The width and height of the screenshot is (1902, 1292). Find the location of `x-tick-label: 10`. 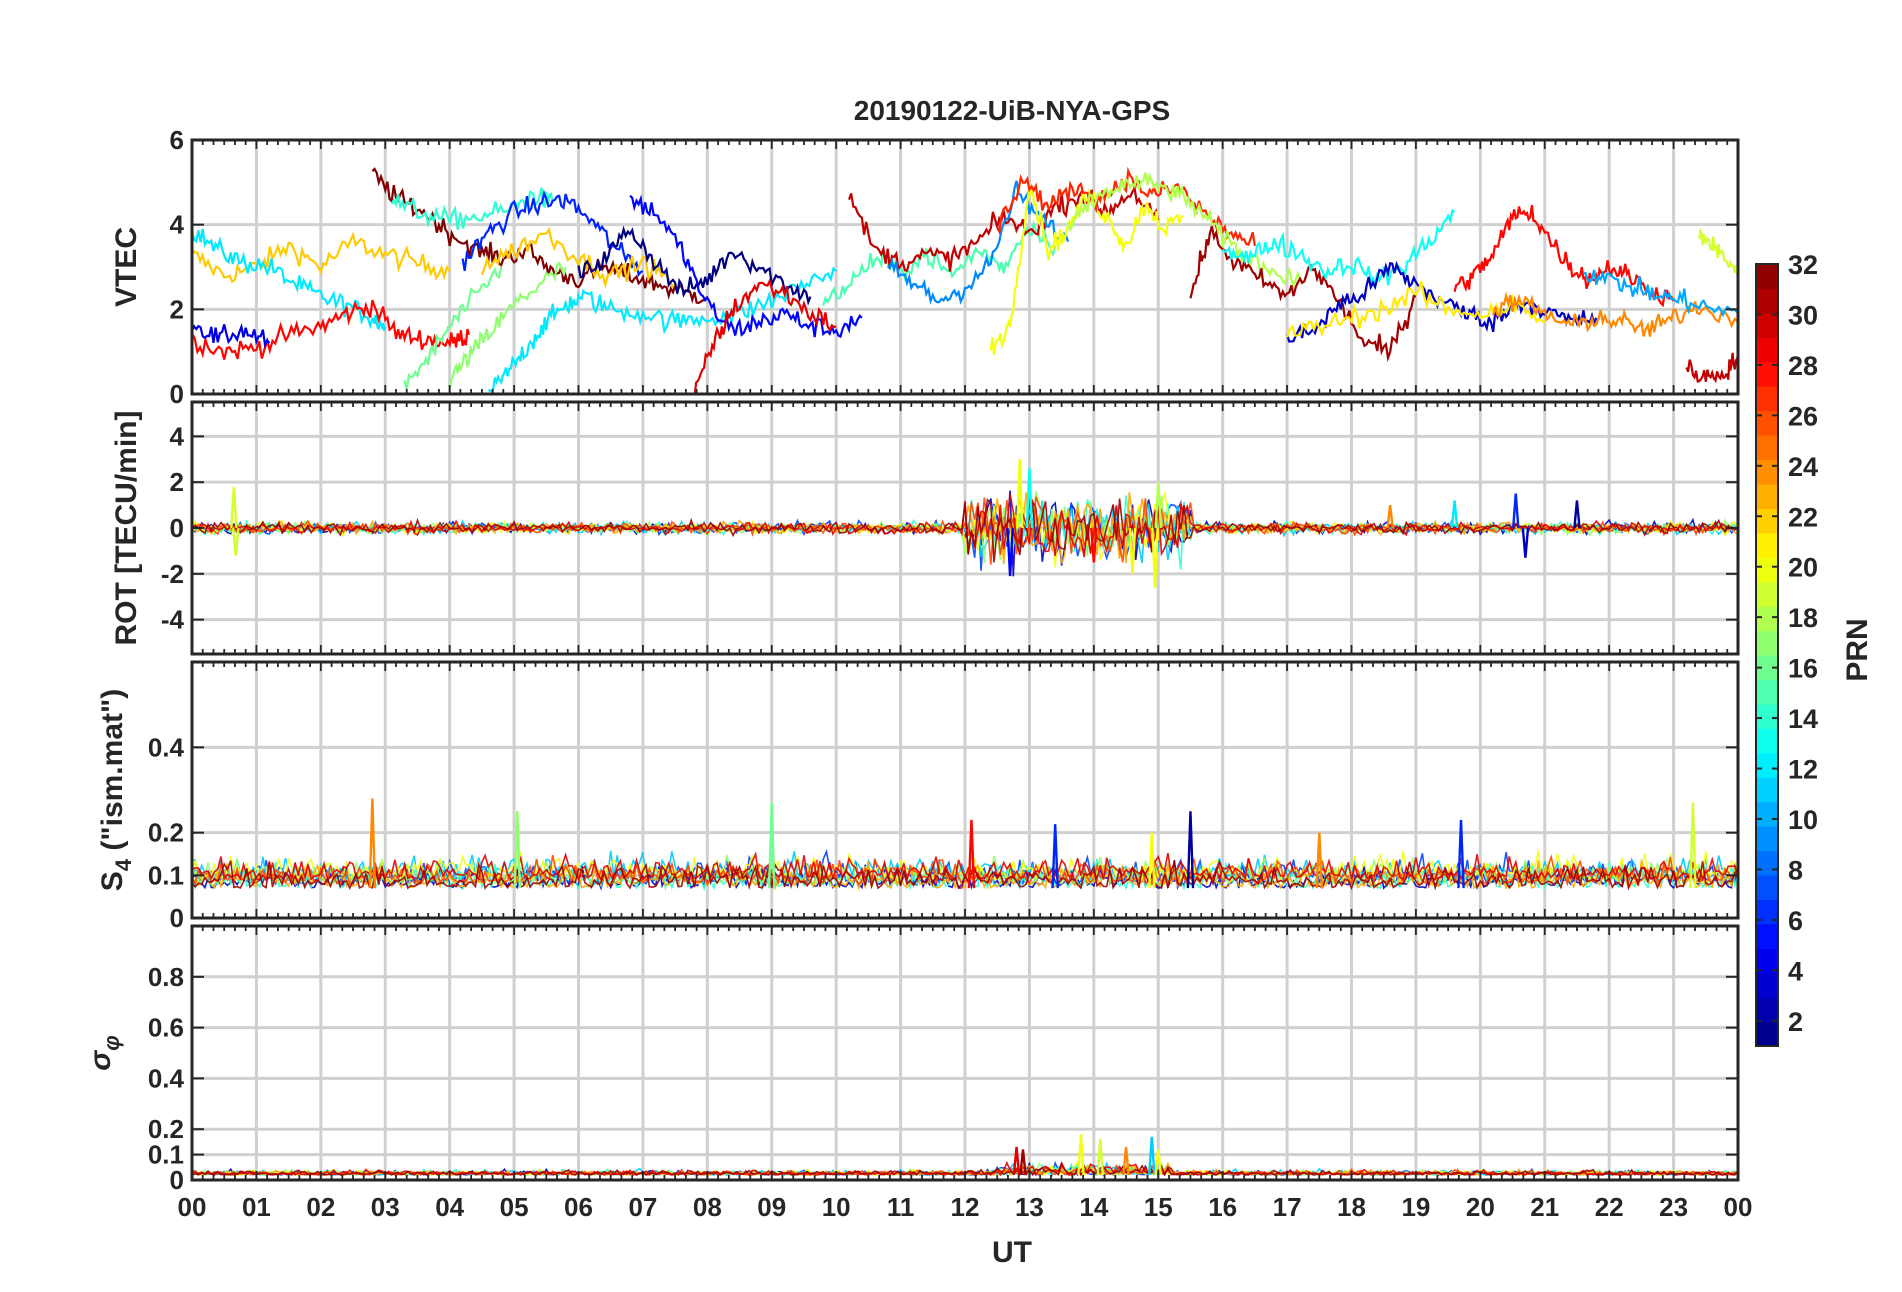

x-tick-label: 10 is located at coordinates (836, 1207).